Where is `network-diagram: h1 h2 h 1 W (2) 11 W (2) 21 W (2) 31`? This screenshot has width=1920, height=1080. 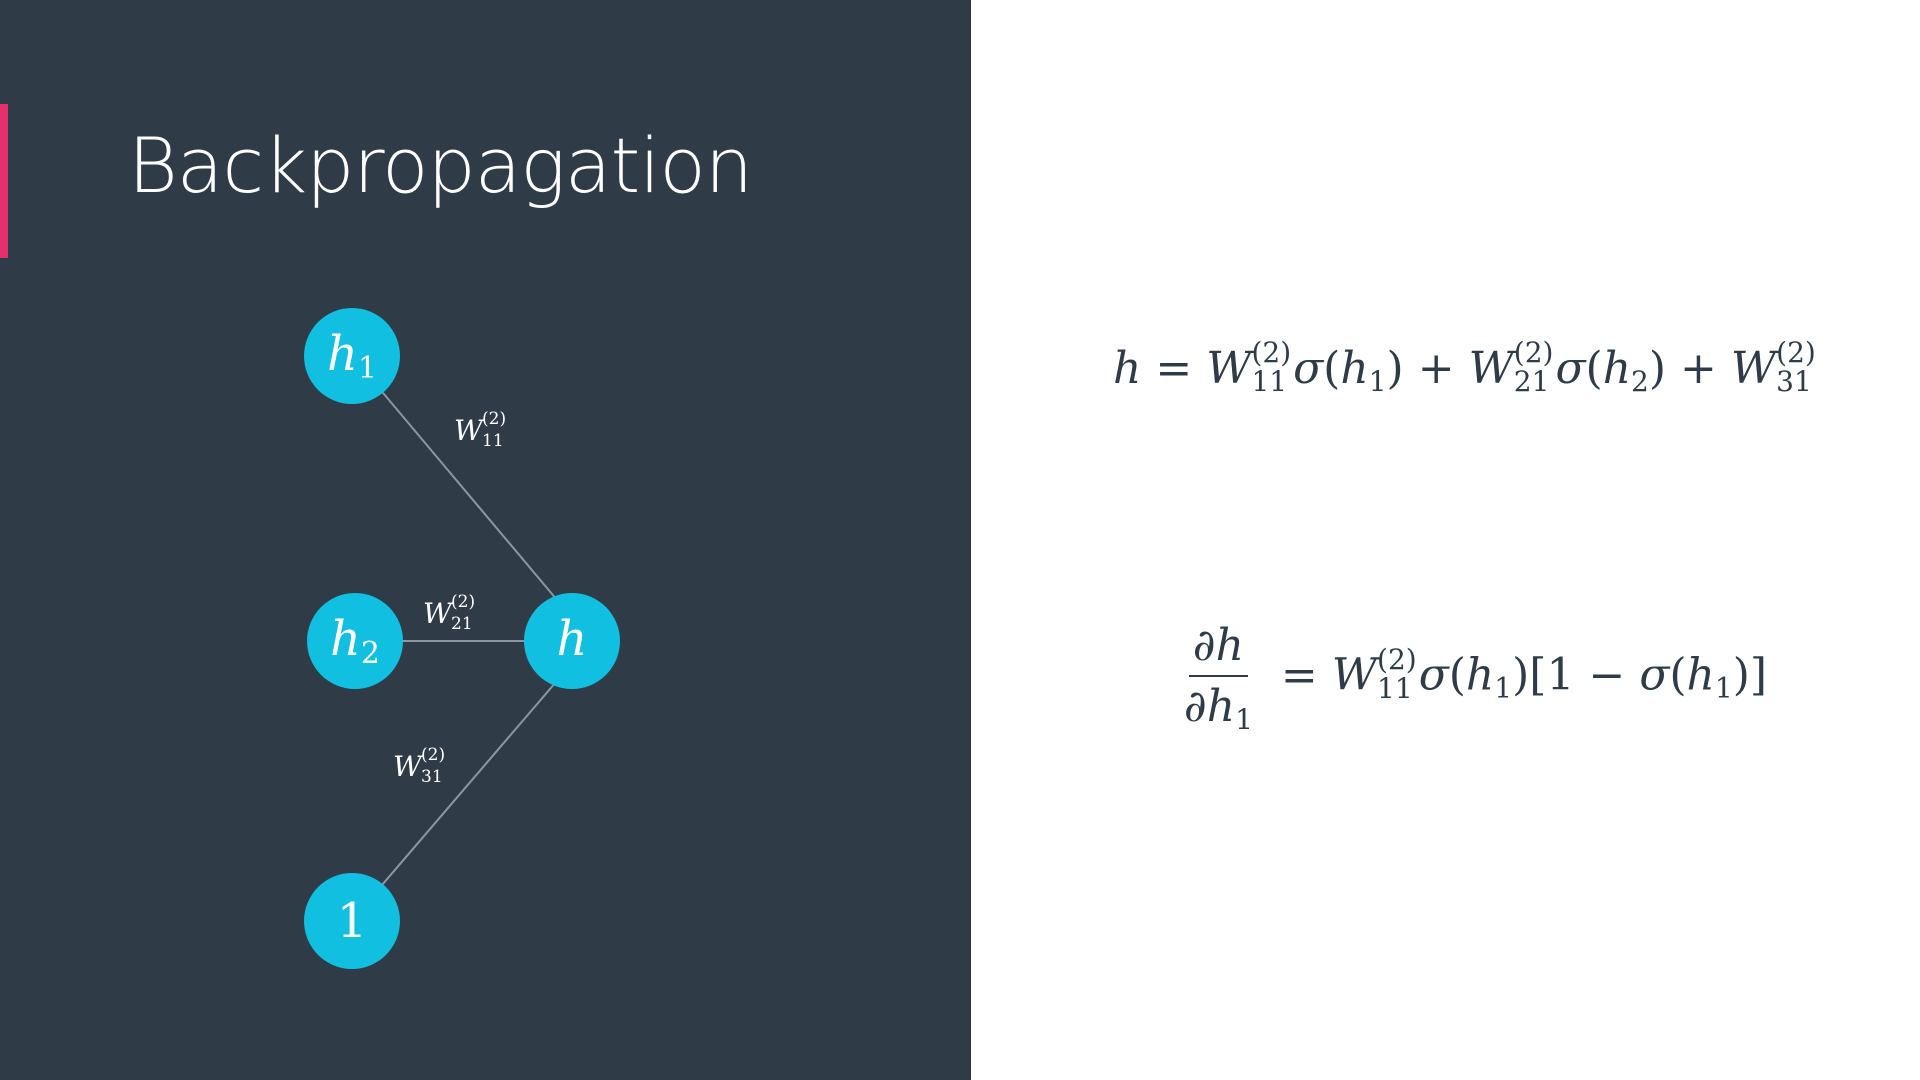 network-diagram: h1 h2 h 1 W (2) 11 W (2) 21 W (2) 31 is located at coordinates (462, 638).